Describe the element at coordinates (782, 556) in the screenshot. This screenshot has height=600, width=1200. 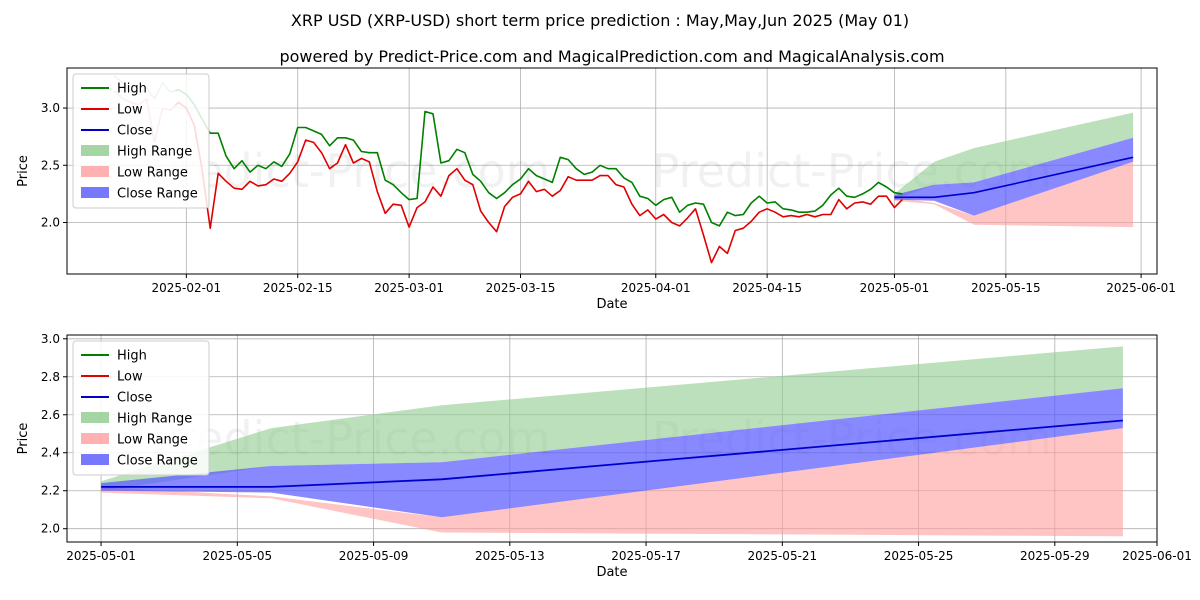
I see `x-tick-label: 2025-05-21` at that location.